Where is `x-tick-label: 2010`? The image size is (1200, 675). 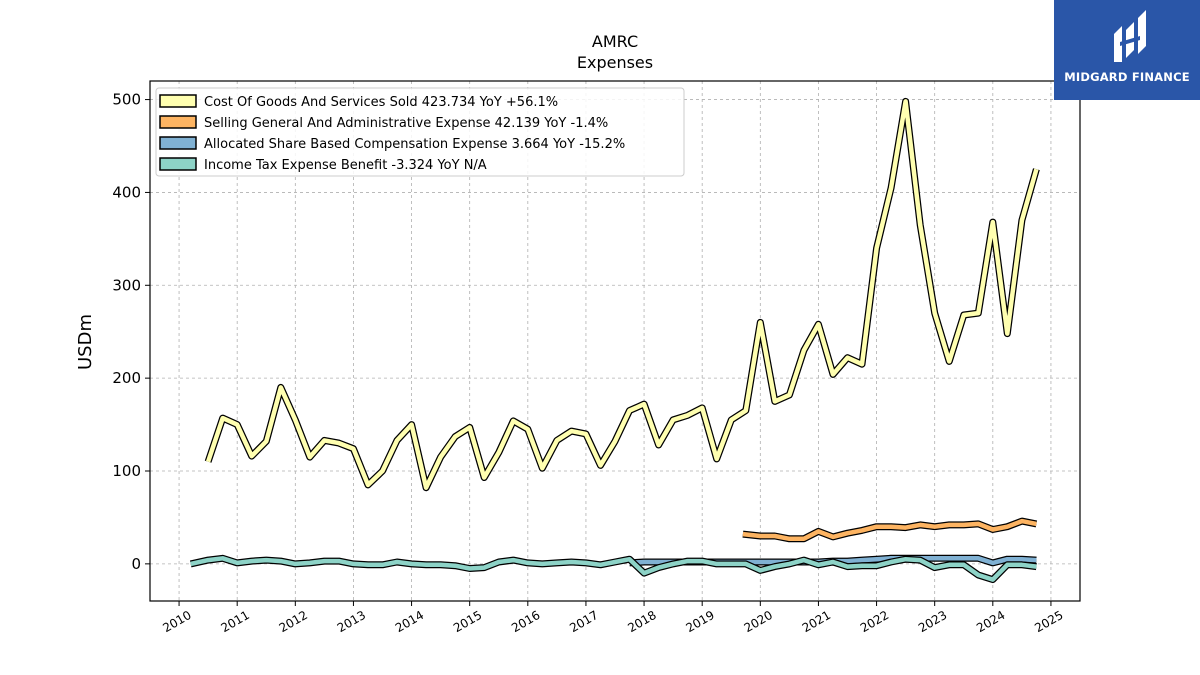
x-tick-label: 2010 is located at coordinates (176, 621).